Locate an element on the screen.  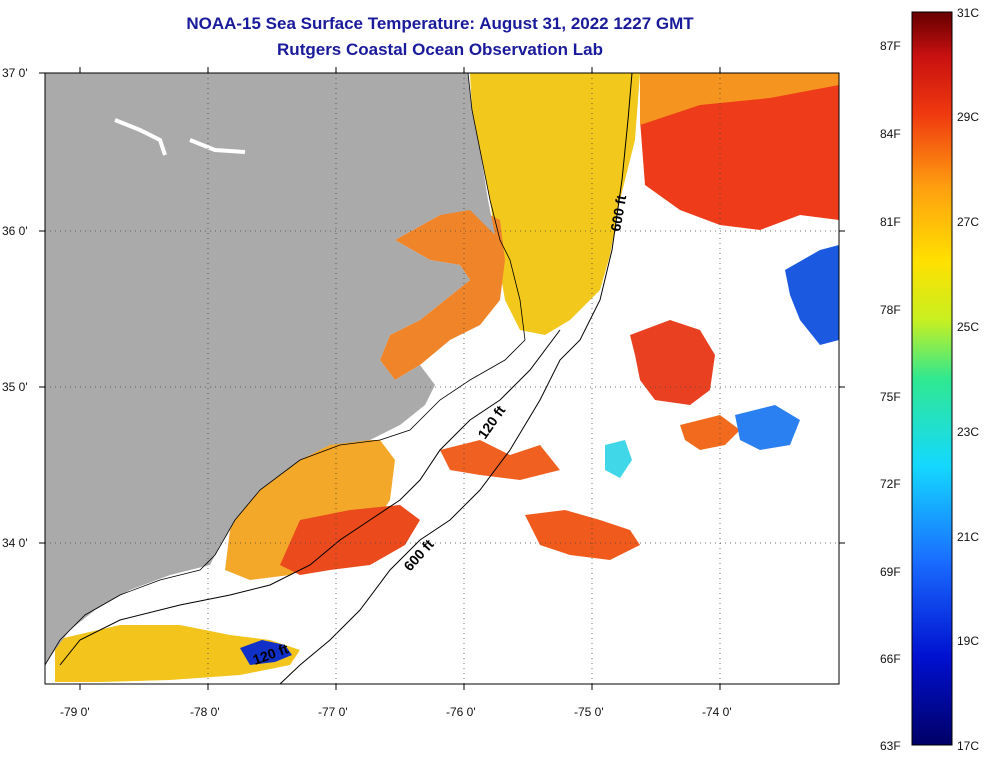
colorbar is located at coordinates (932, 378).